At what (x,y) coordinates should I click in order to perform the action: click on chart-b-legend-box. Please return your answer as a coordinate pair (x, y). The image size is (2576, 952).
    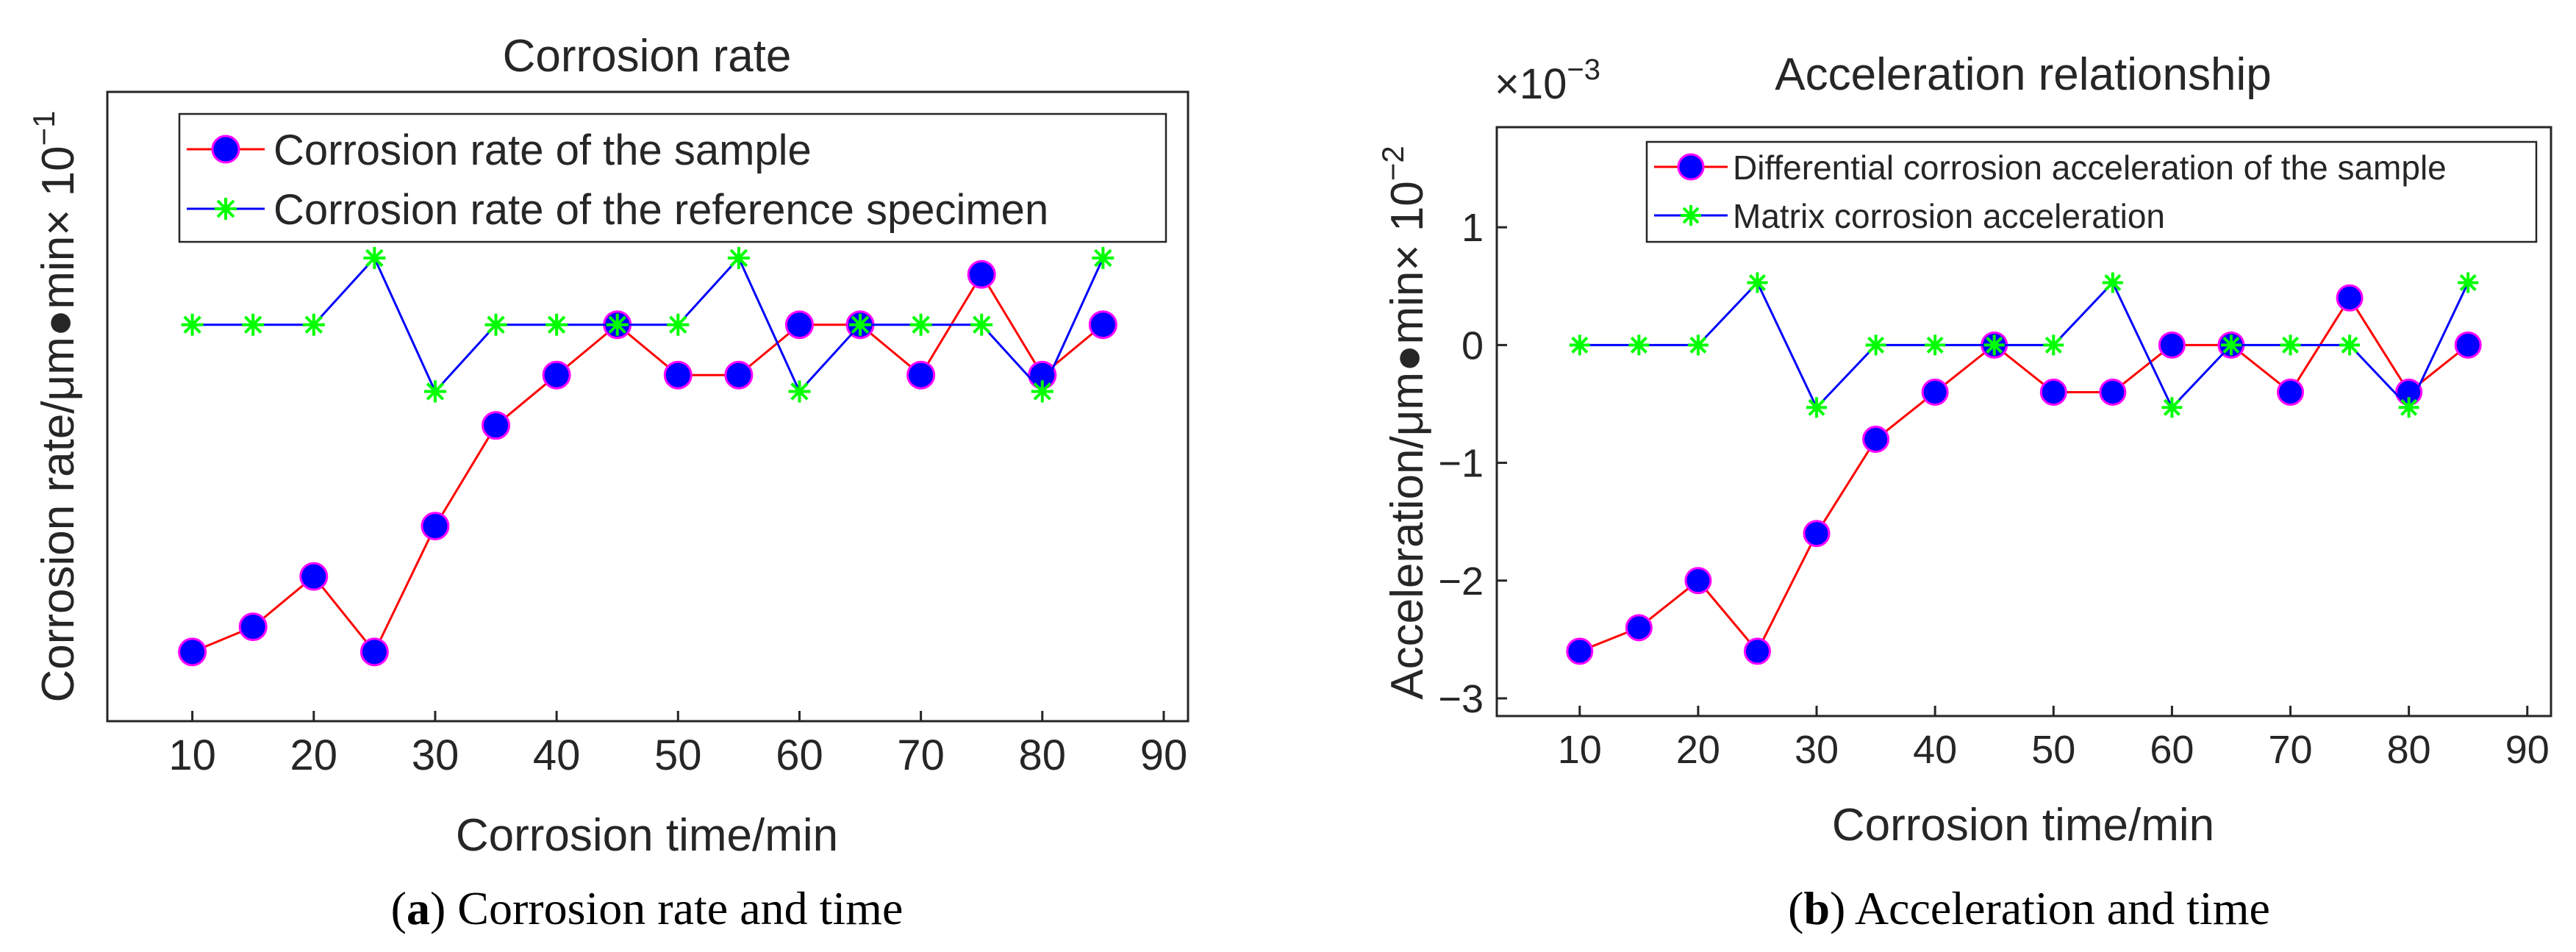
    Looking at the image, I should click on (2091, 191).